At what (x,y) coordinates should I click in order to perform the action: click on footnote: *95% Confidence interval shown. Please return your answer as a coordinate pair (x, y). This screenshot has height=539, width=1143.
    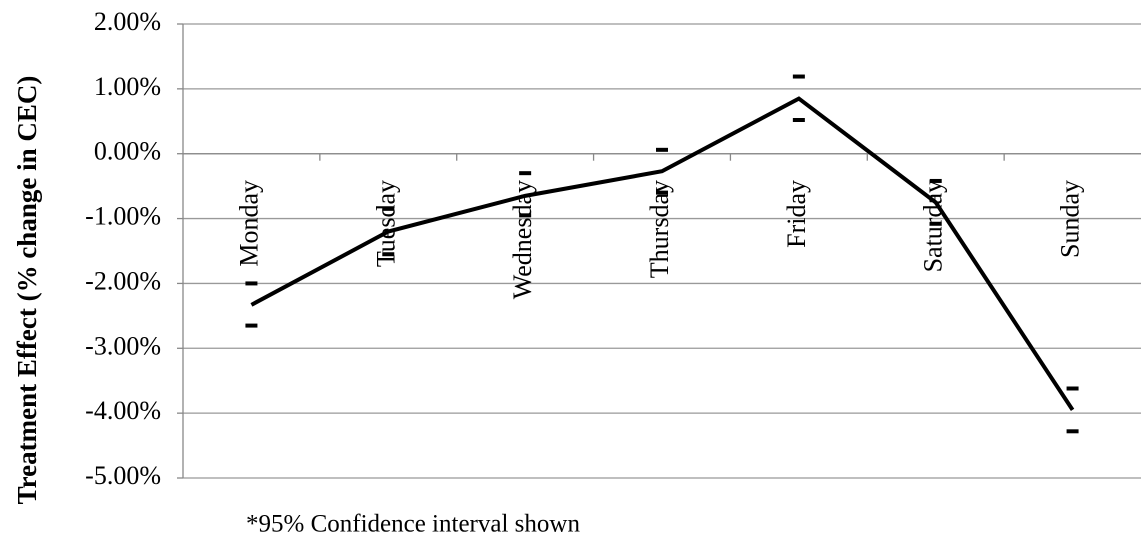
    Looking at the image, I should click on (413, 524).